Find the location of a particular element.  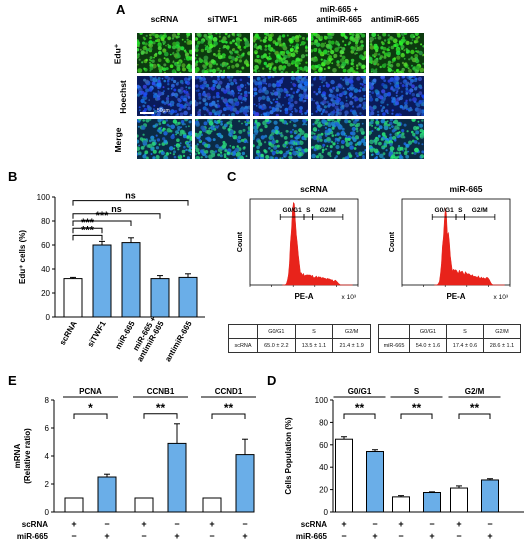

bar is located at coordinates (102, 281).